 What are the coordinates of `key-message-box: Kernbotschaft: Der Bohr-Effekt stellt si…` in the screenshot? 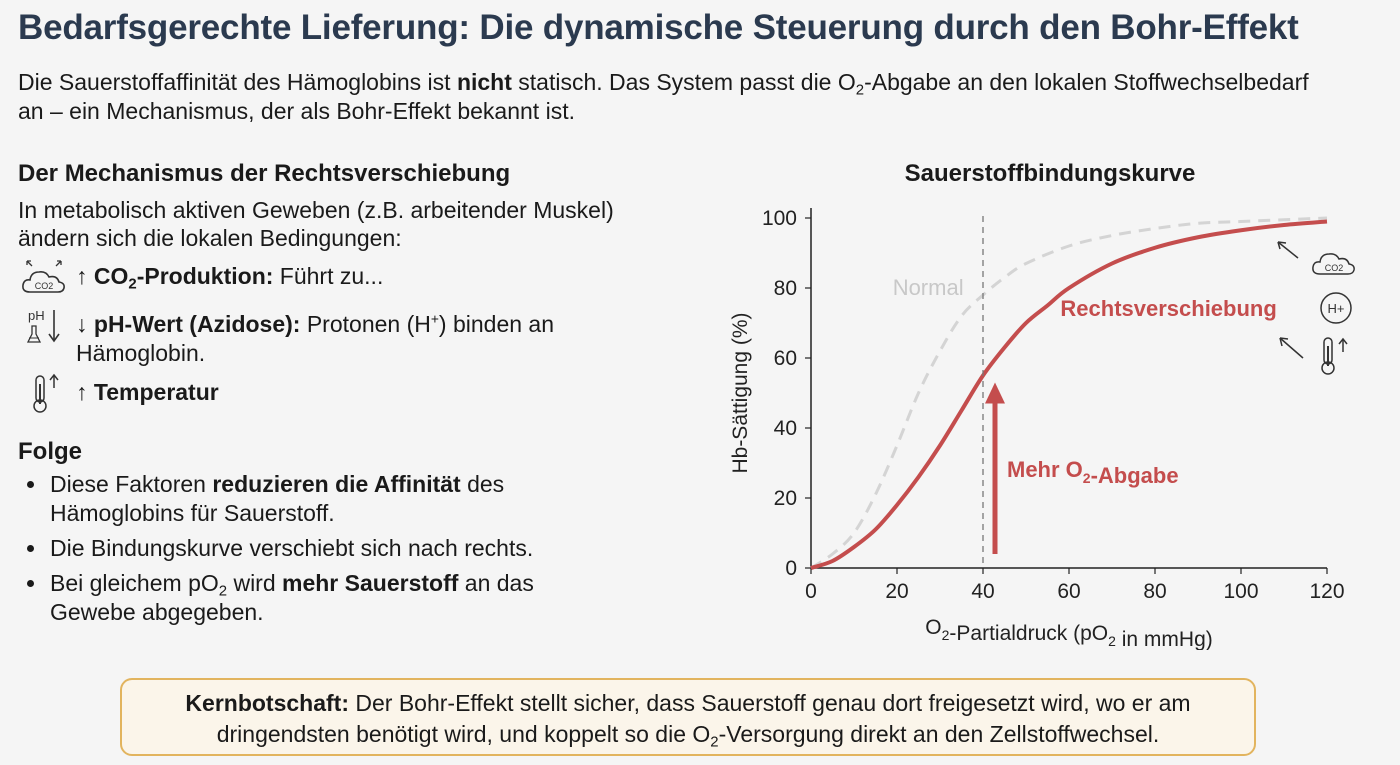 It's located at (688, 717).